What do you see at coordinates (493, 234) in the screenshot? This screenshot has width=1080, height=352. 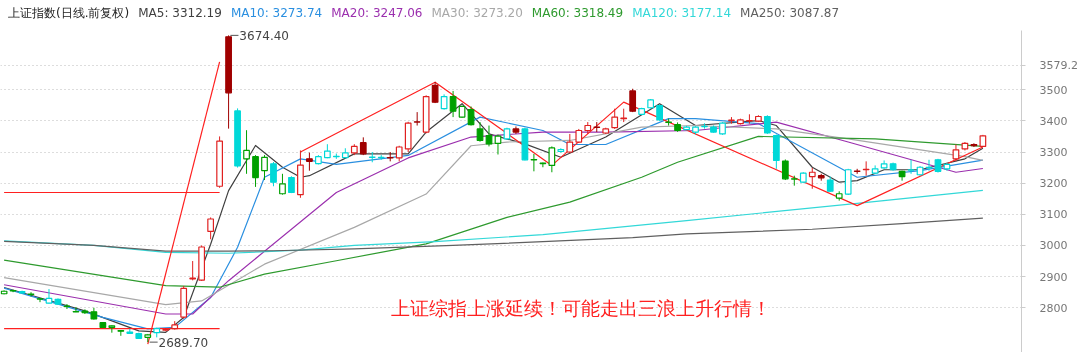 I see `line-series` at bounding box center [493, 234].